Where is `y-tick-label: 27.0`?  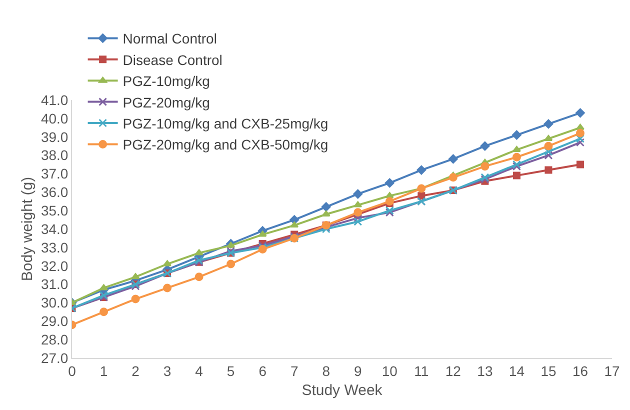 y-tick-label: 27.0 is located at coordinates (54, 358).